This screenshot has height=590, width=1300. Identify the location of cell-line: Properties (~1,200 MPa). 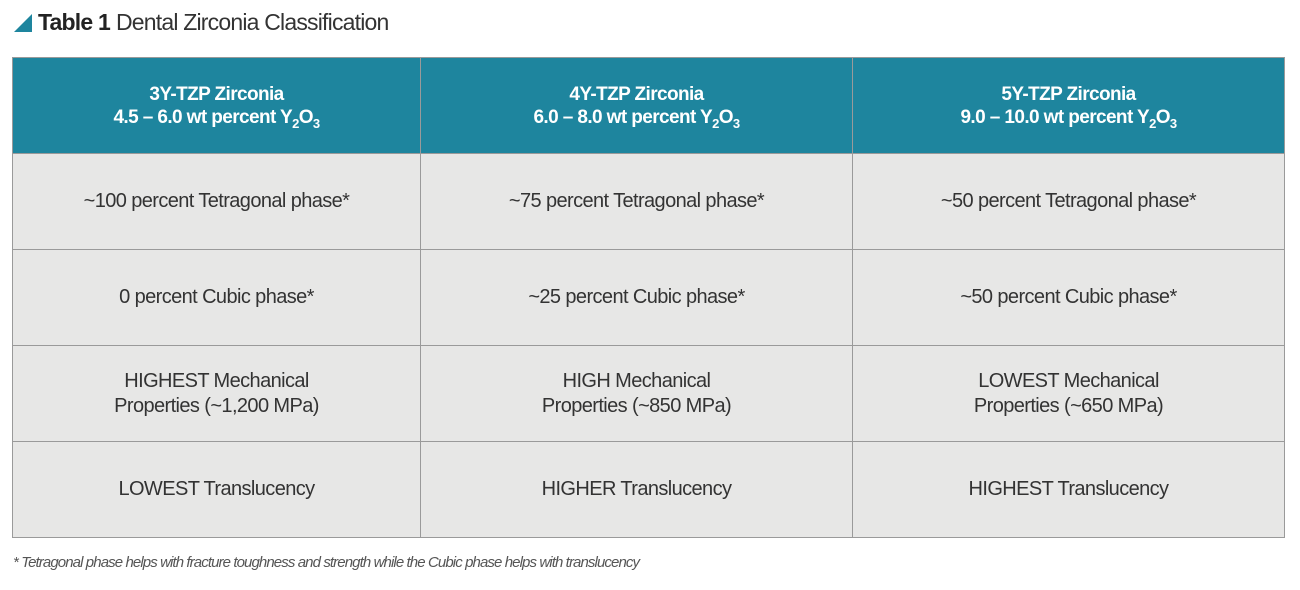
(216, 405).